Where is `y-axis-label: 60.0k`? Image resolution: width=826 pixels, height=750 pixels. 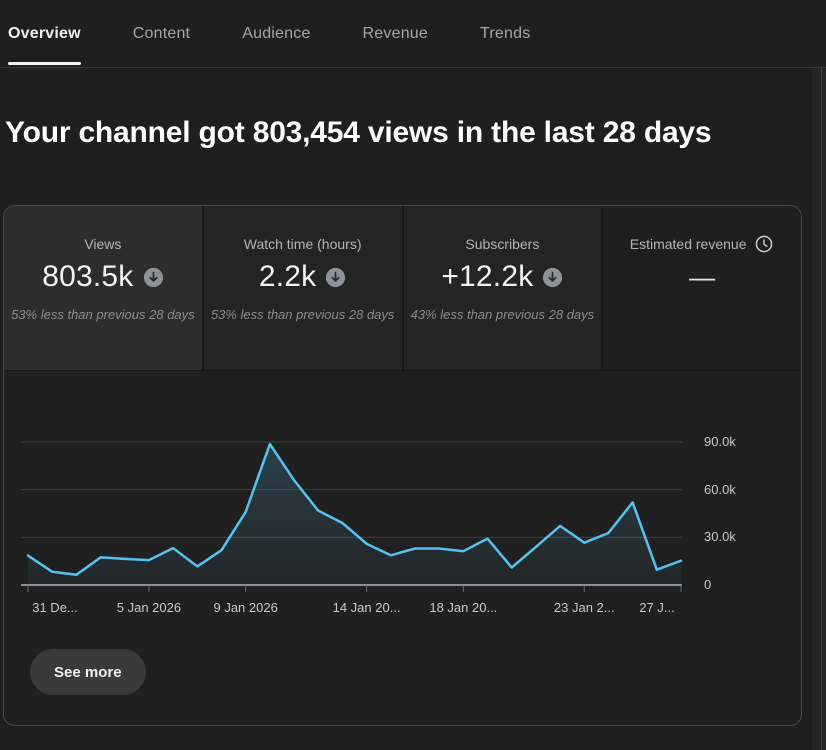
y-axis-label: 60.0k is located at coordinates (720, 489).